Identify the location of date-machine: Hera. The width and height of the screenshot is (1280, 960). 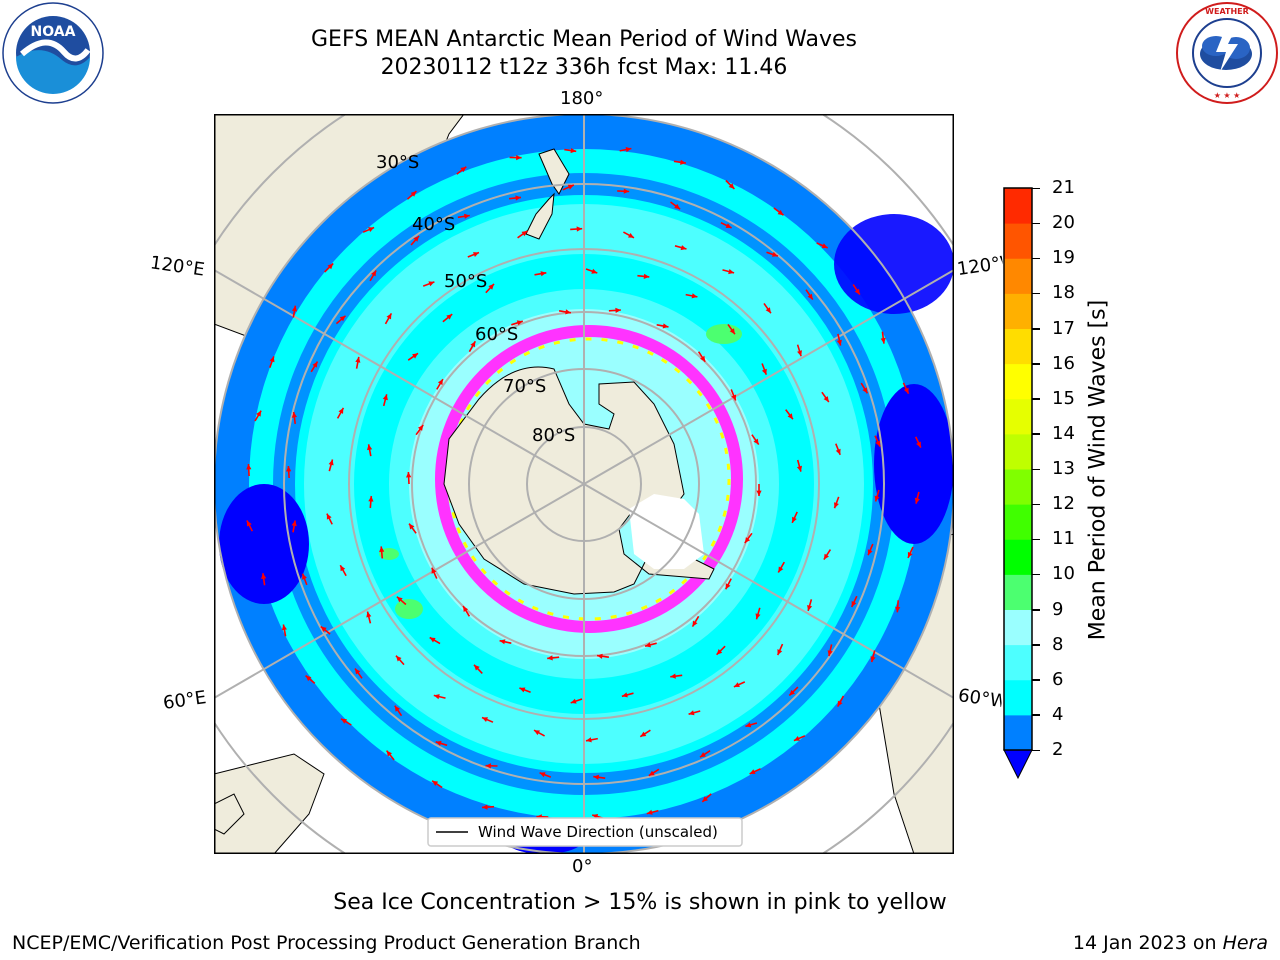
(1245, 943).